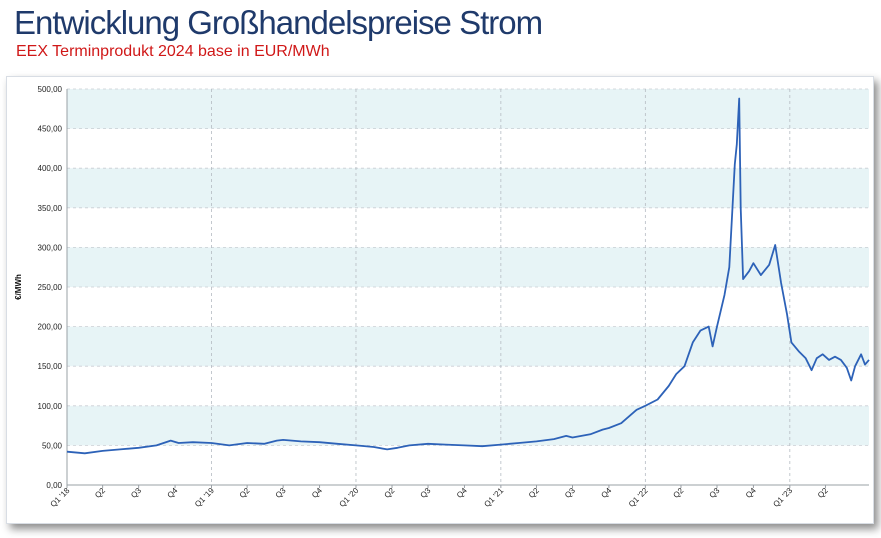  I want to click on x-tick-label: Q1 '22, so click(638, 497).